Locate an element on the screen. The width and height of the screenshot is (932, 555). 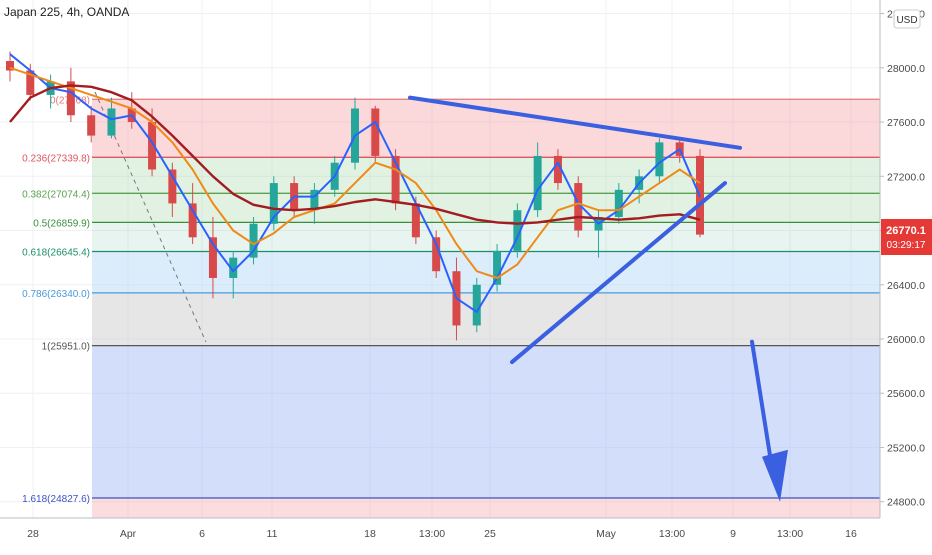
price-tick-label-3: 27200.0 is located at coordinates (906, 177).